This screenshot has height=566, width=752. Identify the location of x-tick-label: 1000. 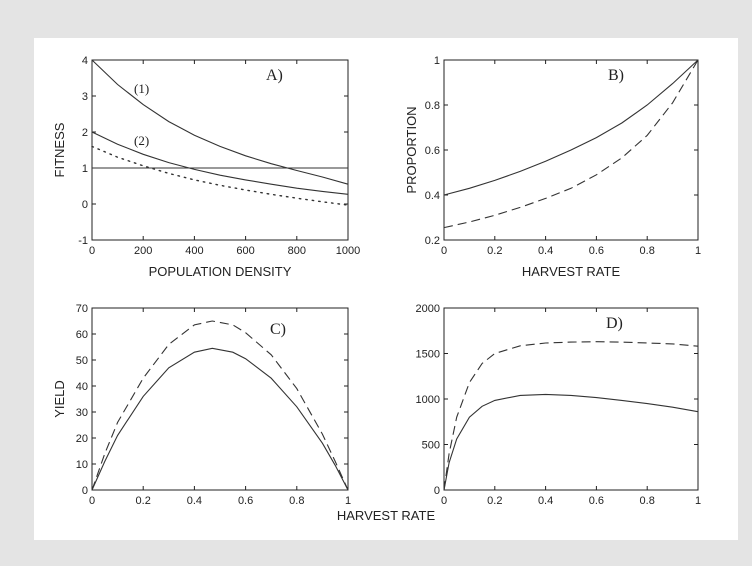
(348, 251).